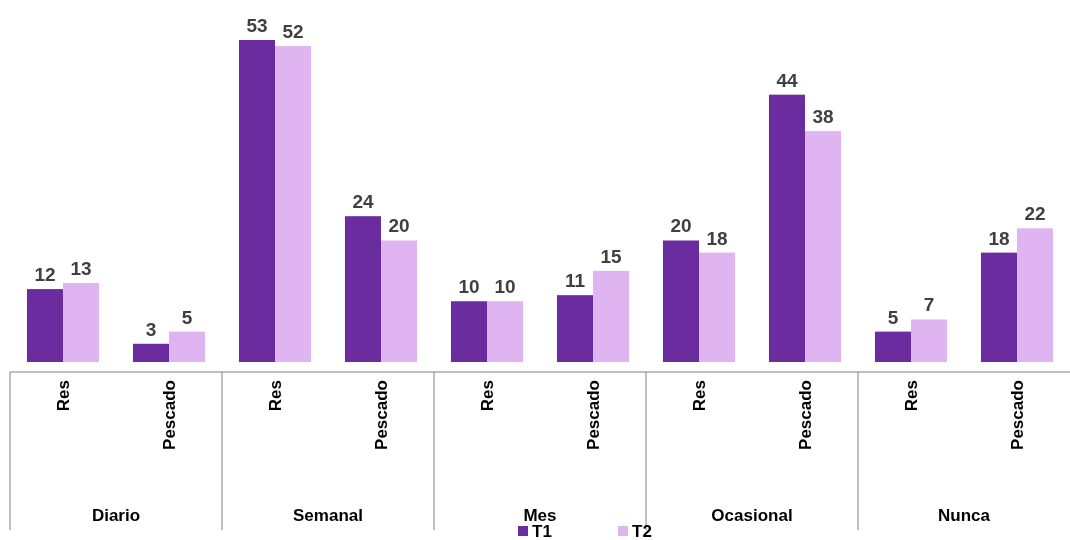  Describe the element at coordinates (151, 329) in the screenshot. I see `data-label: 3` at that location.